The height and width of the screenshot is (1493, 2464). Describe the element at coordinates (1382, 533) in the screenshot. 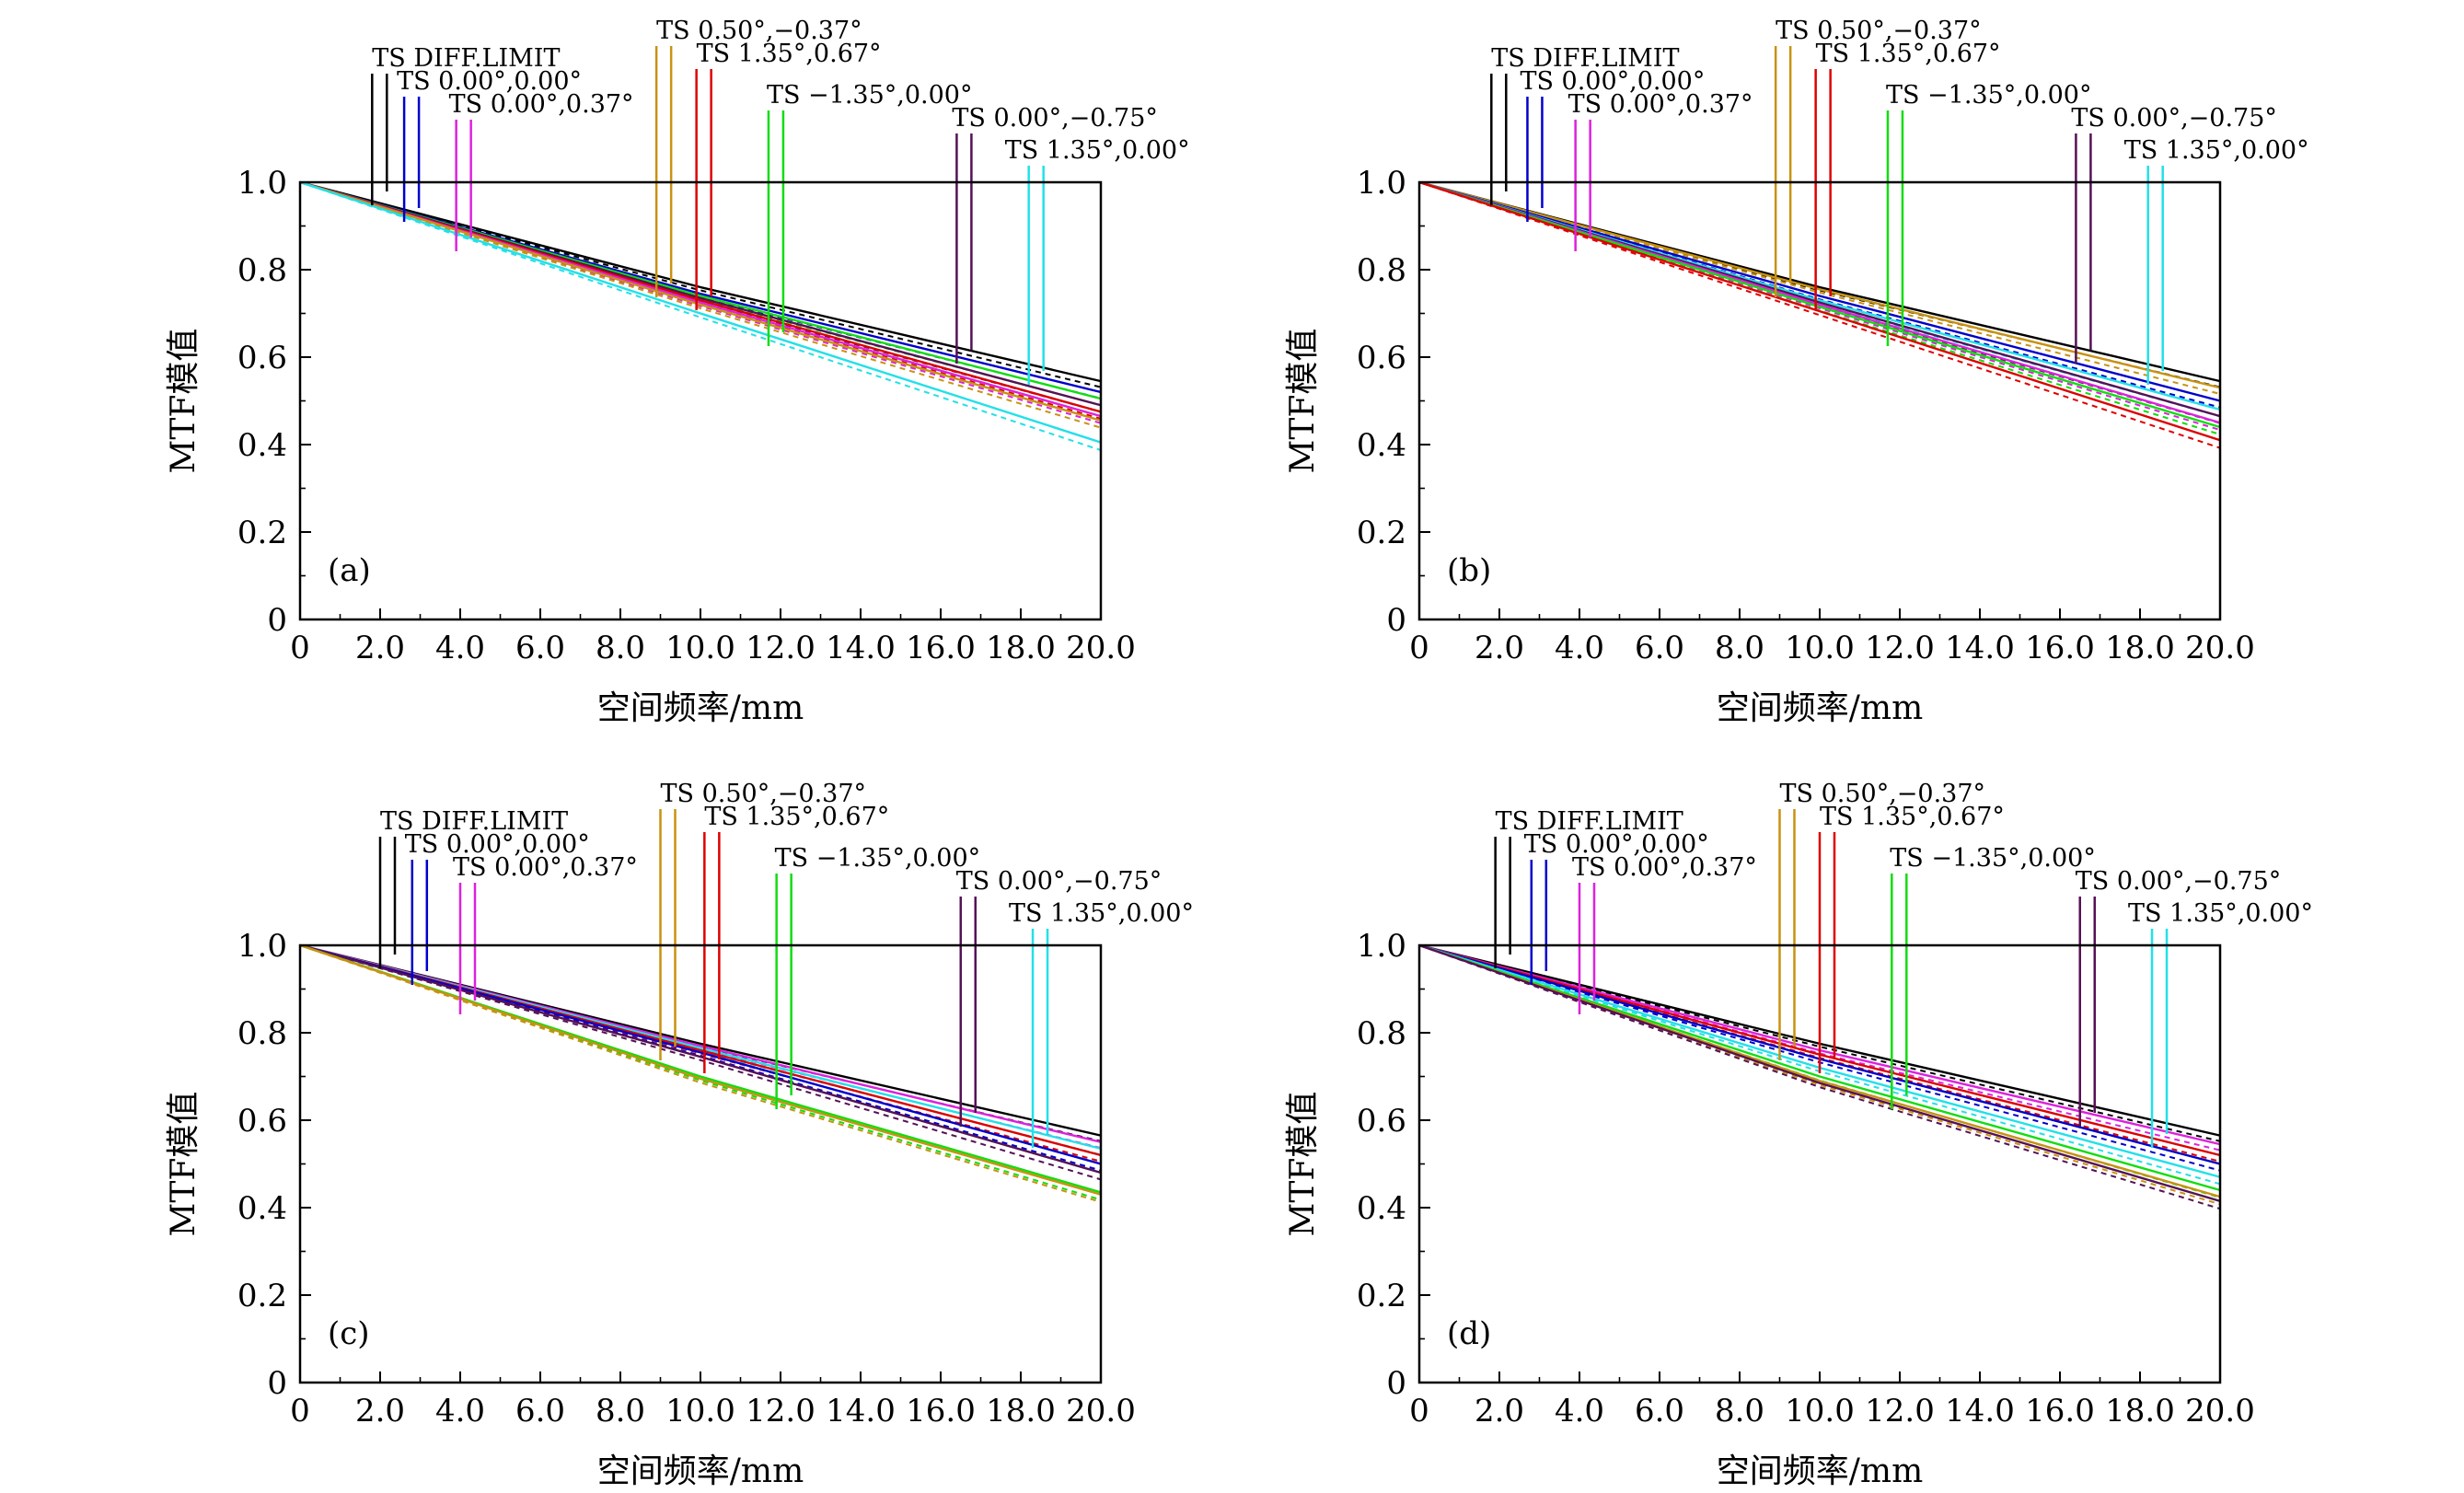

I see `y-tick-label: 0.2` at that location.